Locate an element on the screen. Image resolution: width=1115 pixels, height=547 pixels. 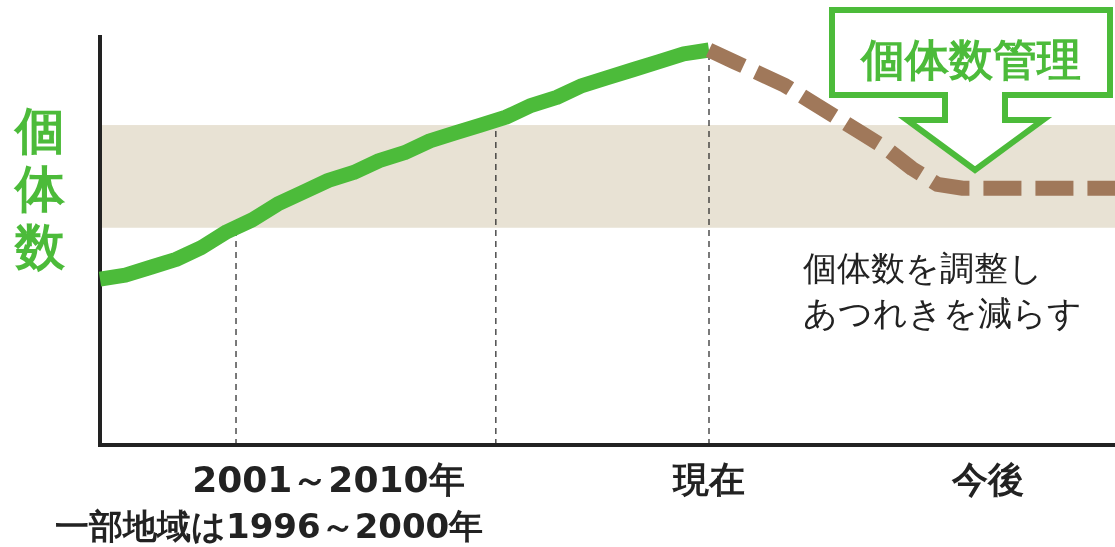
x-tick-label: 2001～2010年 is located at coordinates (328, 479).